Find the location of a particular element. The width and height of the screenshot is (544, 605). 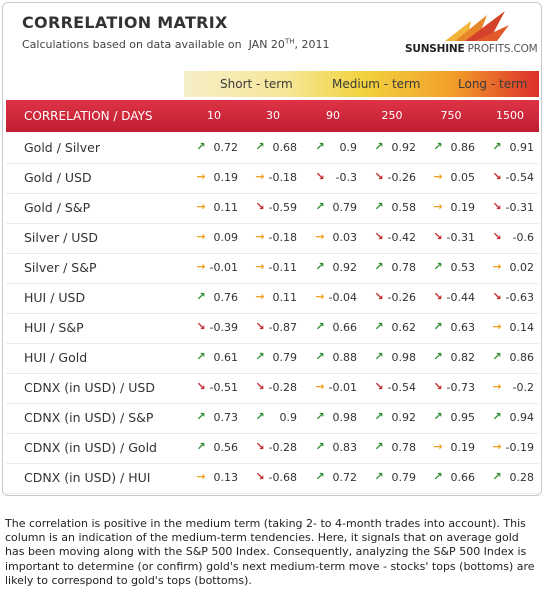

correlation-cell: ↗ 0.56 is located at coordinates (214, 448).